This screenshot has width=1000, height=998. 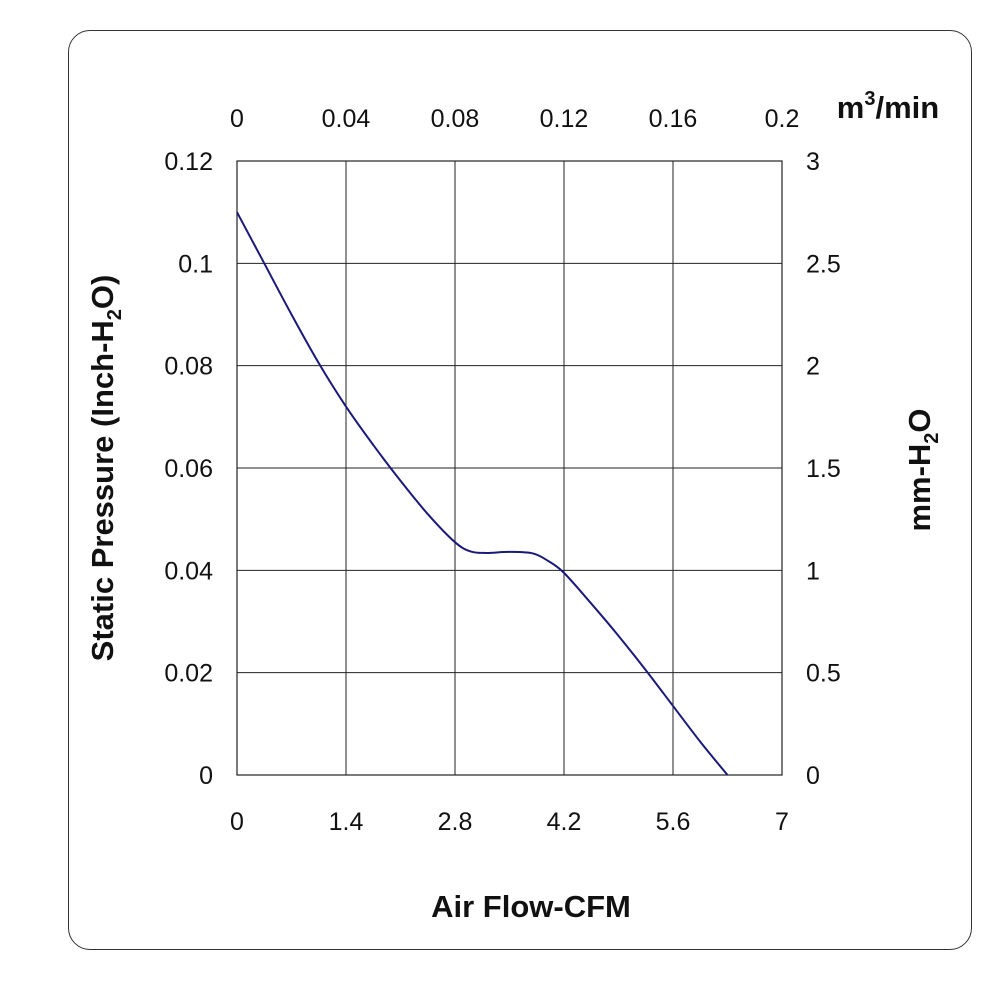 I want to click on y-tick-label: 0, so click(x=206, y=776).